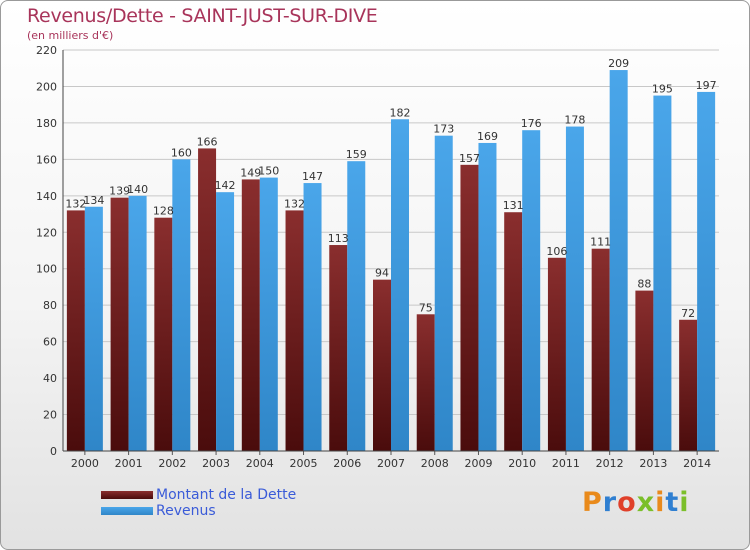  I want to click on legend-label-debt: Montant de la Dette, so click(226, 495).